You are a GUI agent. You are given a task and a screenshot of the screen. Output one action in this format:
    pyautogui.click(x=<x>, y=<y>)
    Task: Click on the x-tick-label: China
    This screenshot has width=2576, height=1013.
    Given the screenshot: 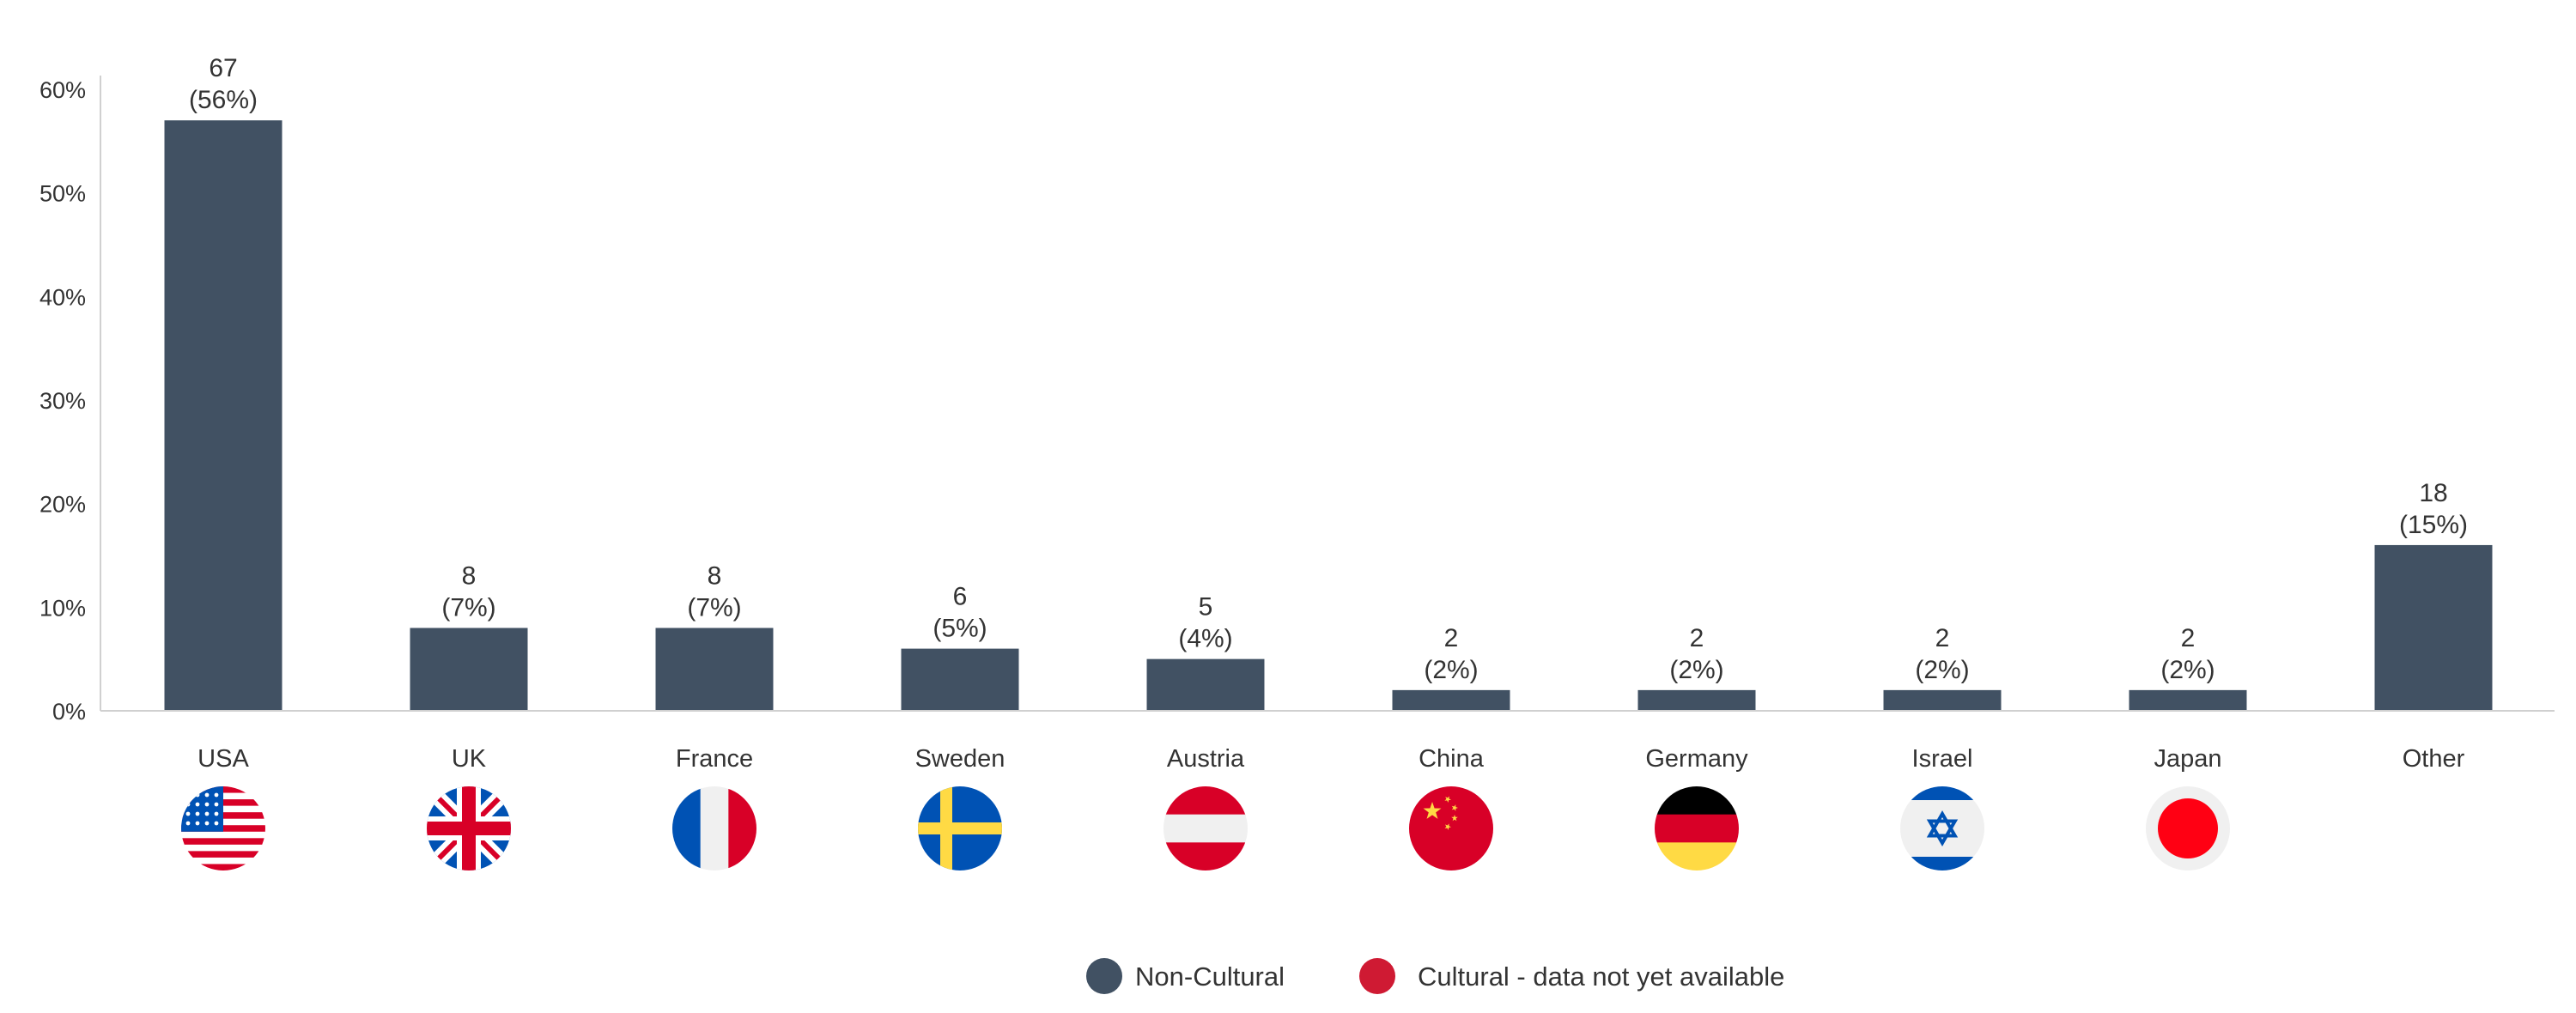 What is the action you would take?
    pyautogui.click(x=1452, y=759)
    